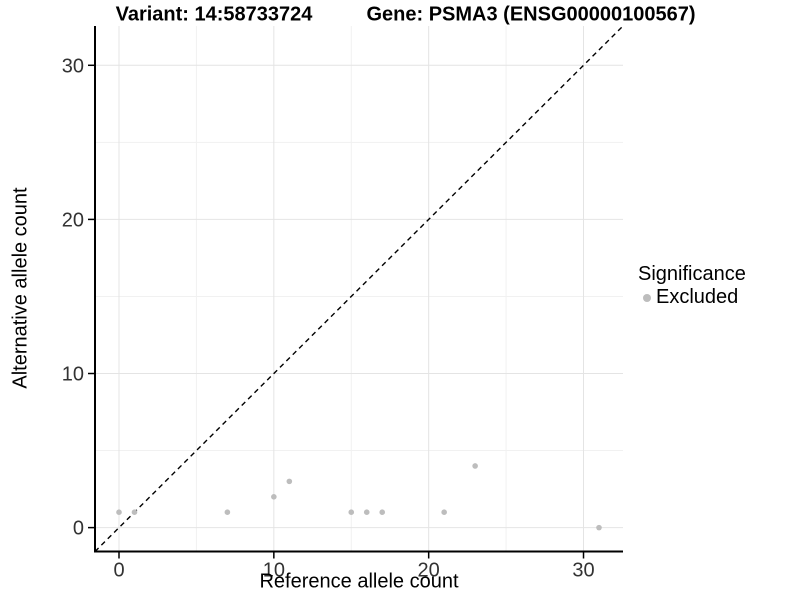  What do you see at coordinates (429, 571) in the screenshot?
I see `x-tick-label: 20` at bounding box center [429, 571].